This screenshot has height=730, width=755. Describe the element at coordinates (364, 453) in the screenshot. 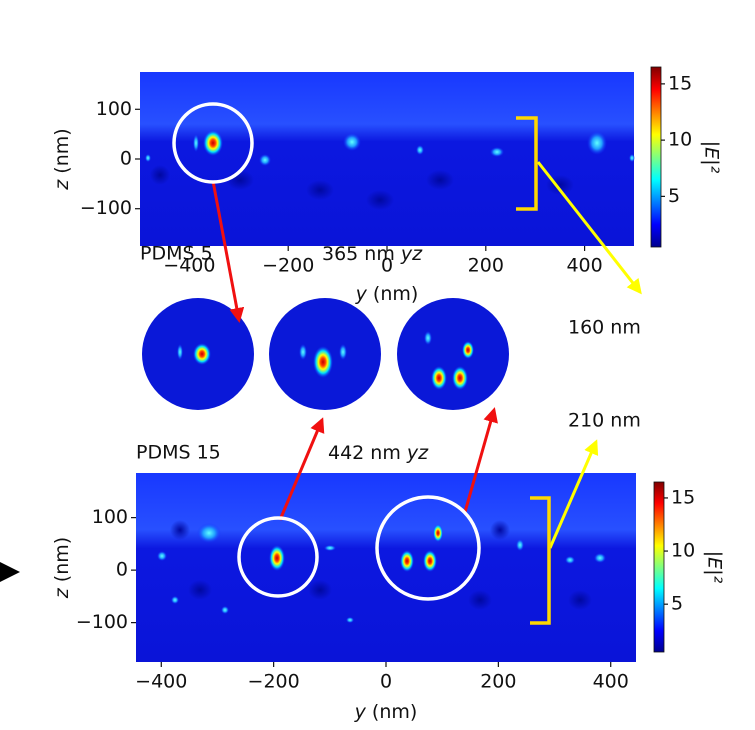

I see `wavelength: 442 nm` at that location.